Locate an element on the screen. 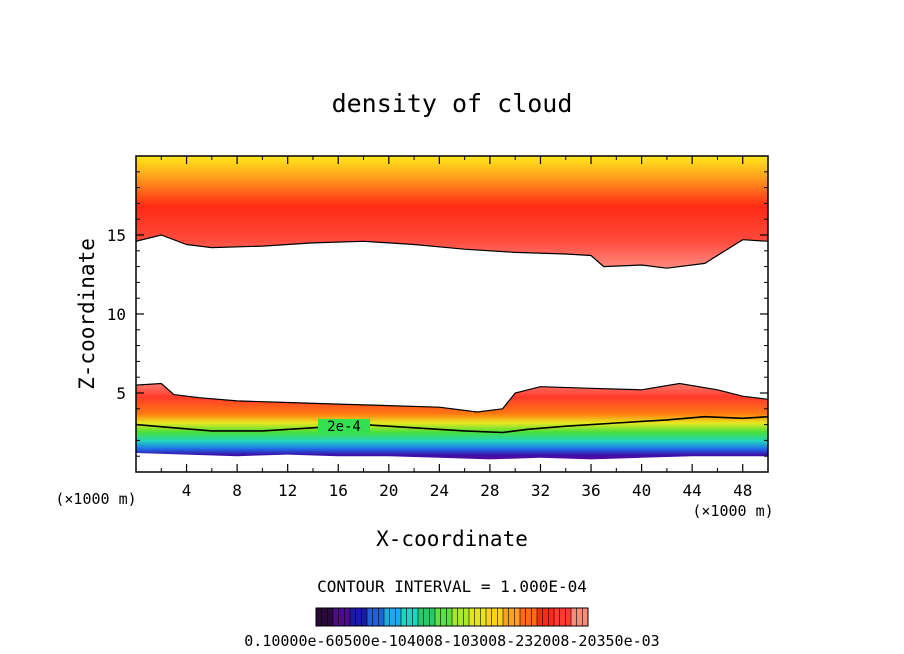 The height and width of the screenshot is (654, 904). x-axis-label: X-coordinate is located at coordinates (452, 539).